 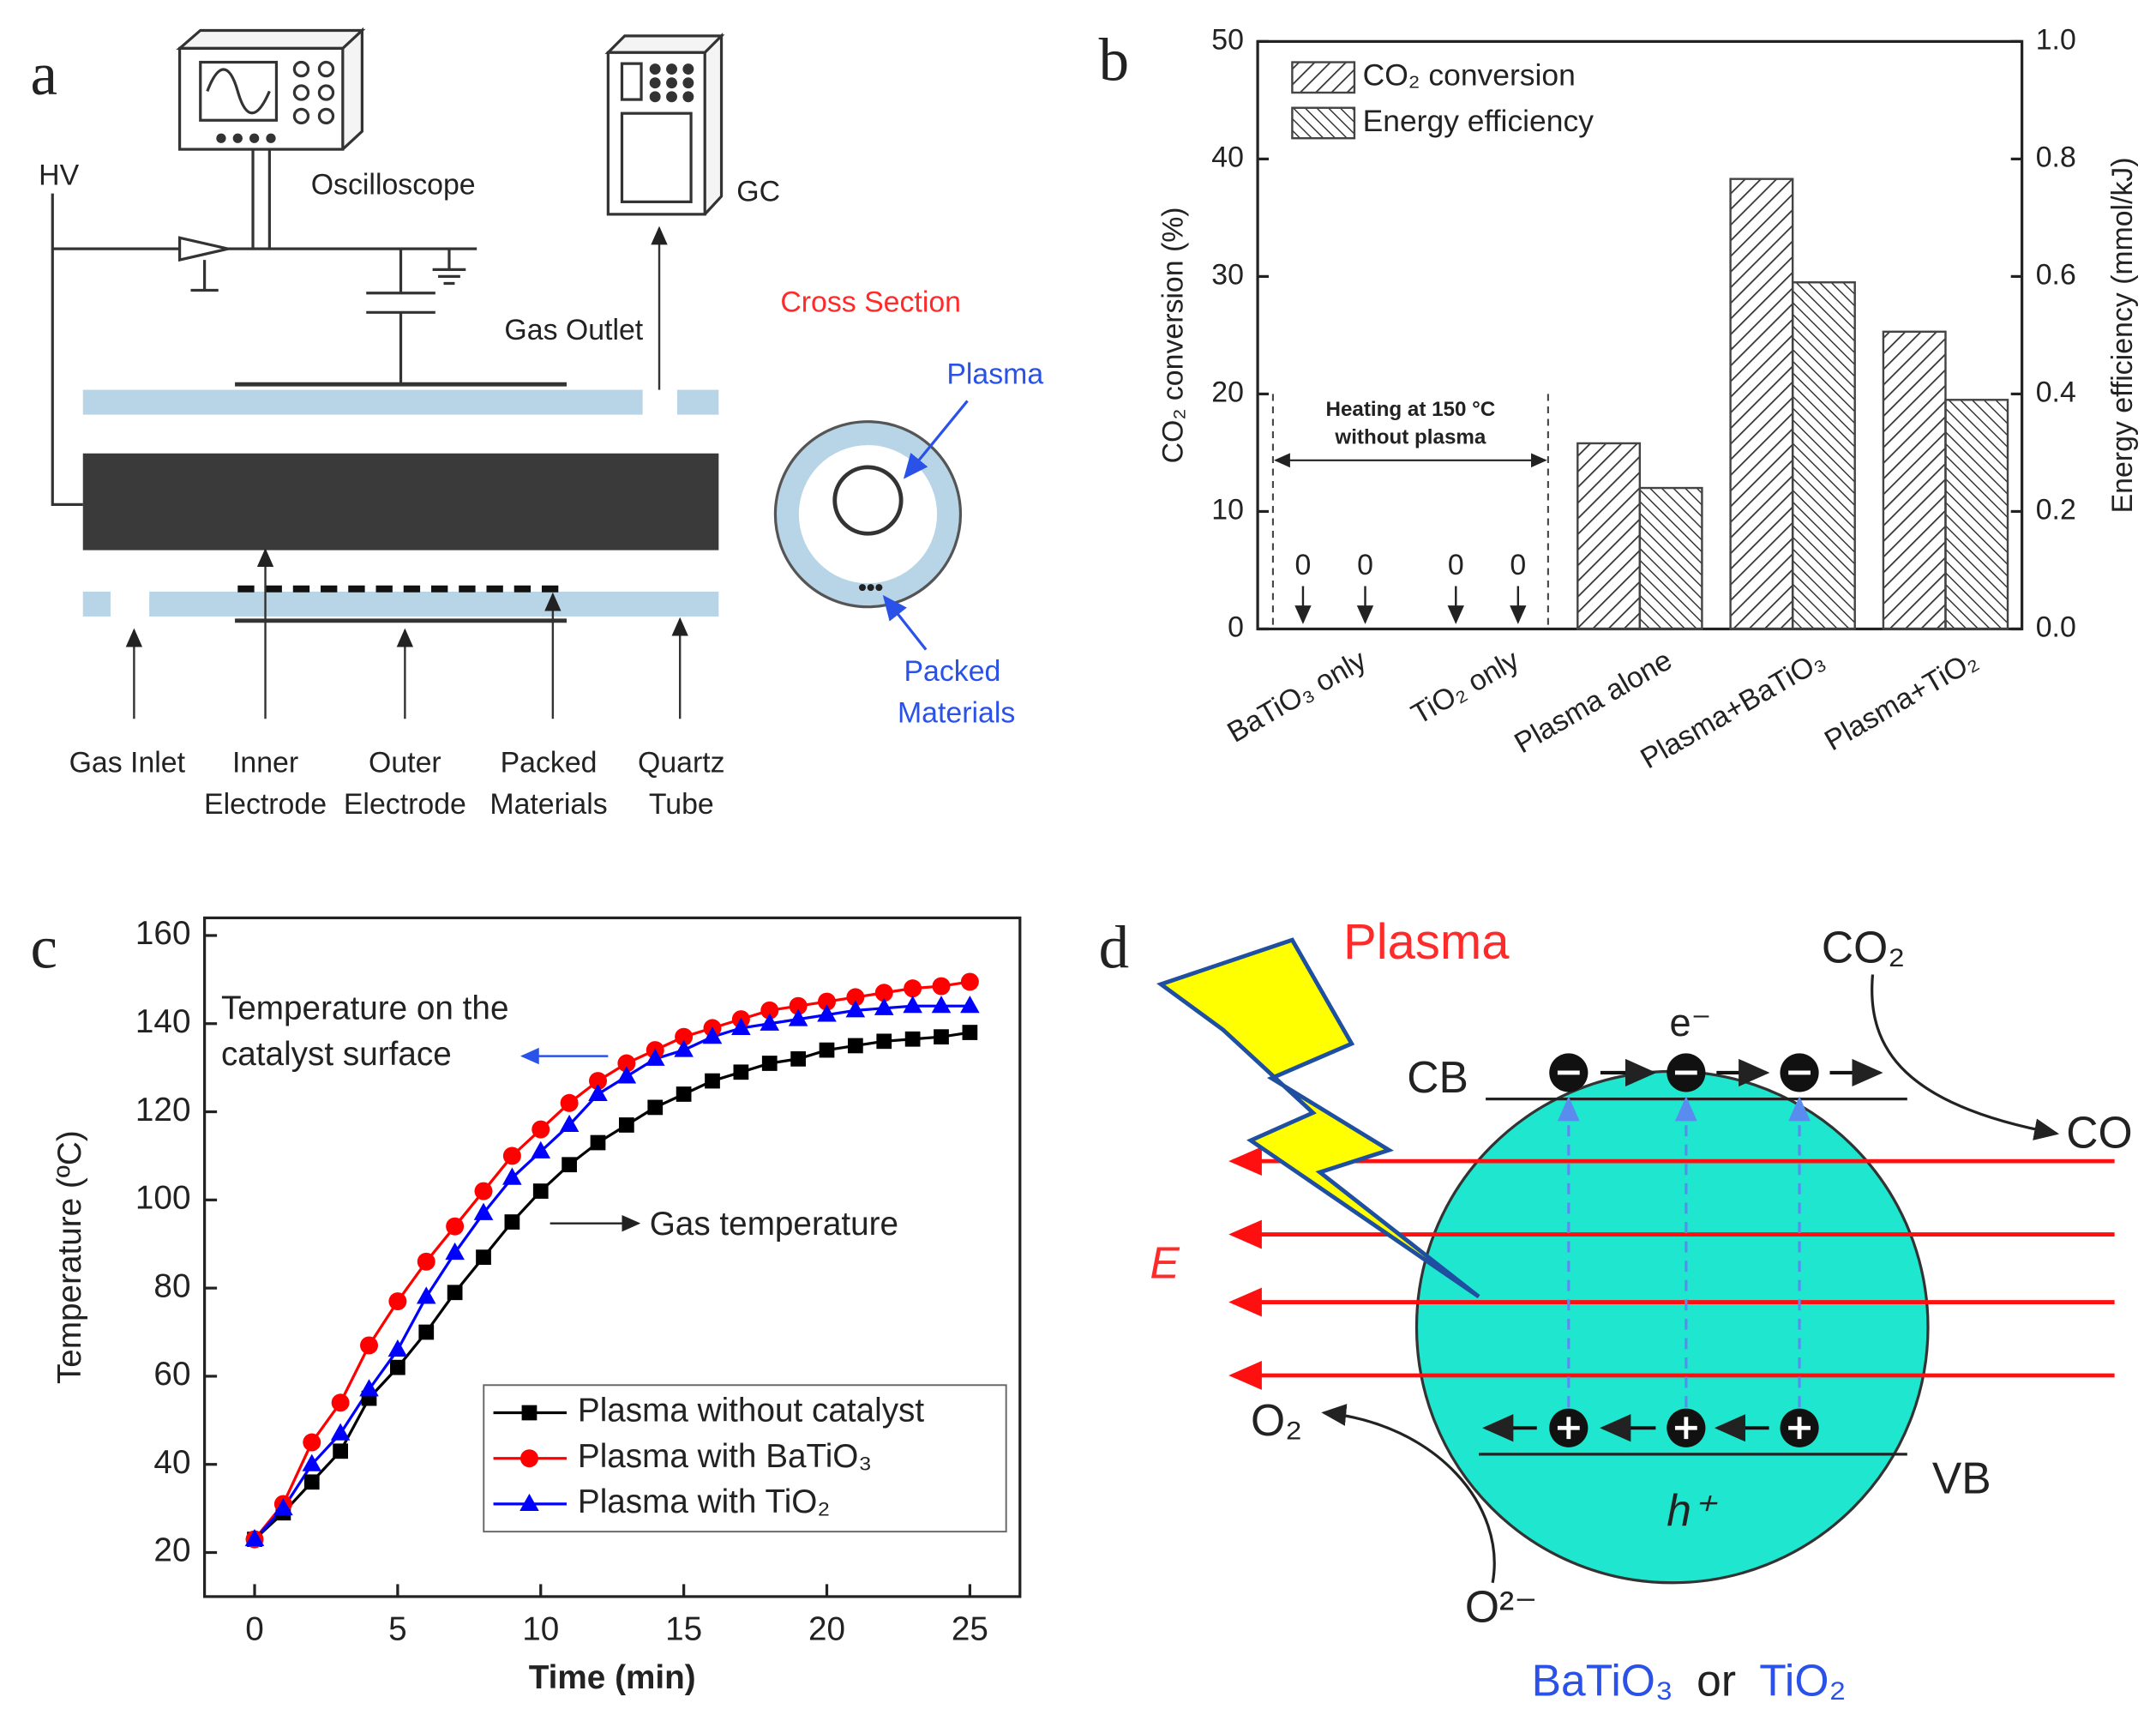 I want to click on bar, so click(x=1823, y=455).